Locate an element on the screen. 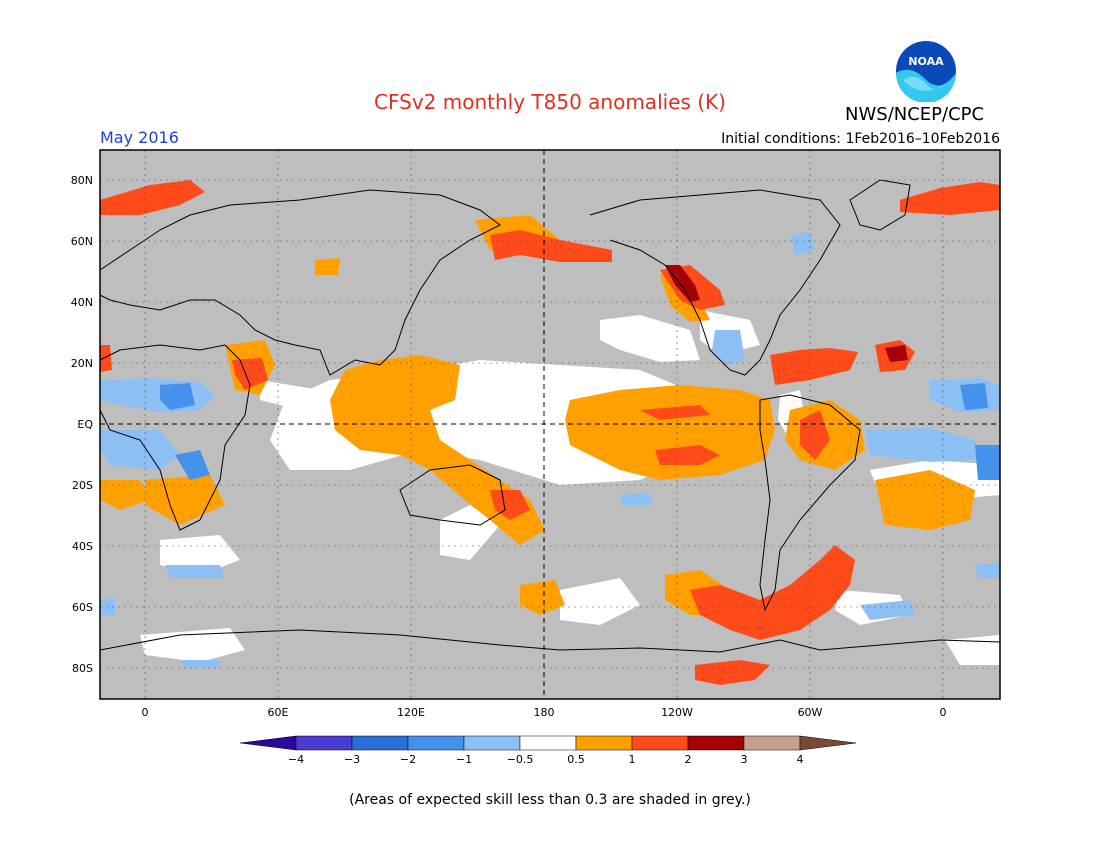 The width and height of the screenshot is (1100, 850). blue-w-edge is located at coordinates (107, 606).